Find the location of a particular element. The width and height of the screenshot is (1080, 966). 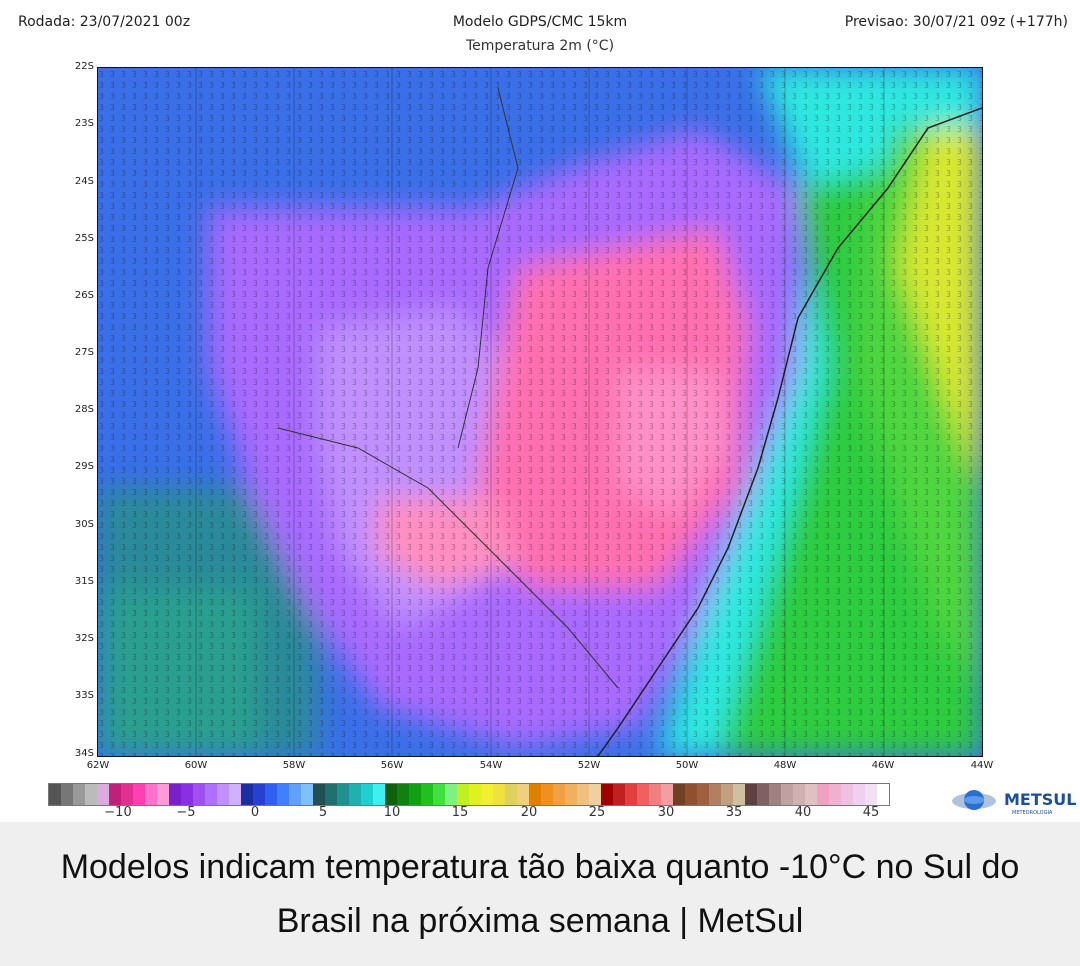

lon-label: 48W is located at coordinates (785, 765).